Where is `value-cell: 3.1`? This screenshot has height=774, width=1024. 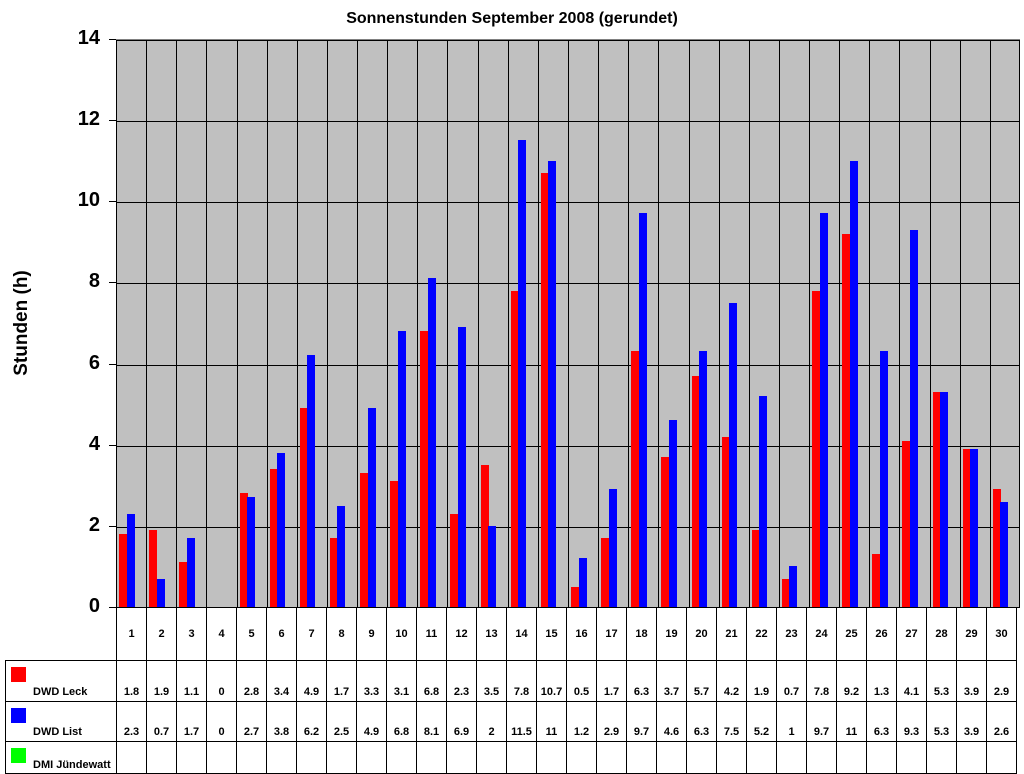 value-cell: 3.1 is located at coordinates (401, 681).